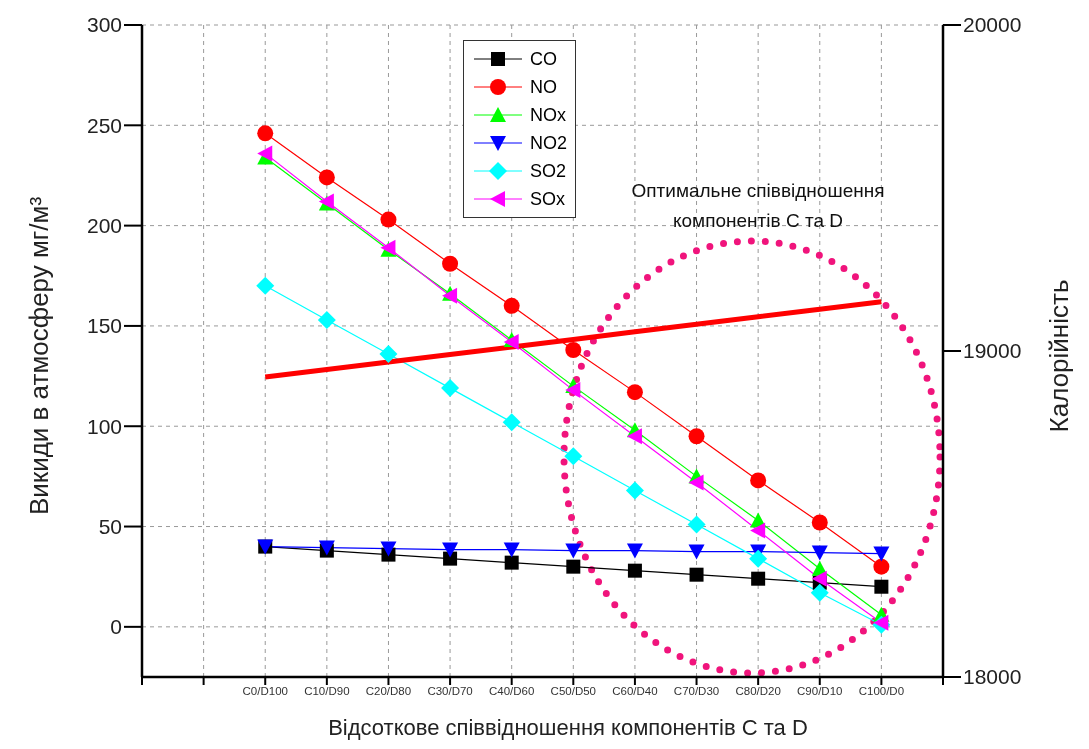 The height and width of the screenshot is (749, 1089). What do you see at coordinates (992, 25) in the screenshot?
I see `y2-tick-label: 20000` at bounding box center [992, 25].